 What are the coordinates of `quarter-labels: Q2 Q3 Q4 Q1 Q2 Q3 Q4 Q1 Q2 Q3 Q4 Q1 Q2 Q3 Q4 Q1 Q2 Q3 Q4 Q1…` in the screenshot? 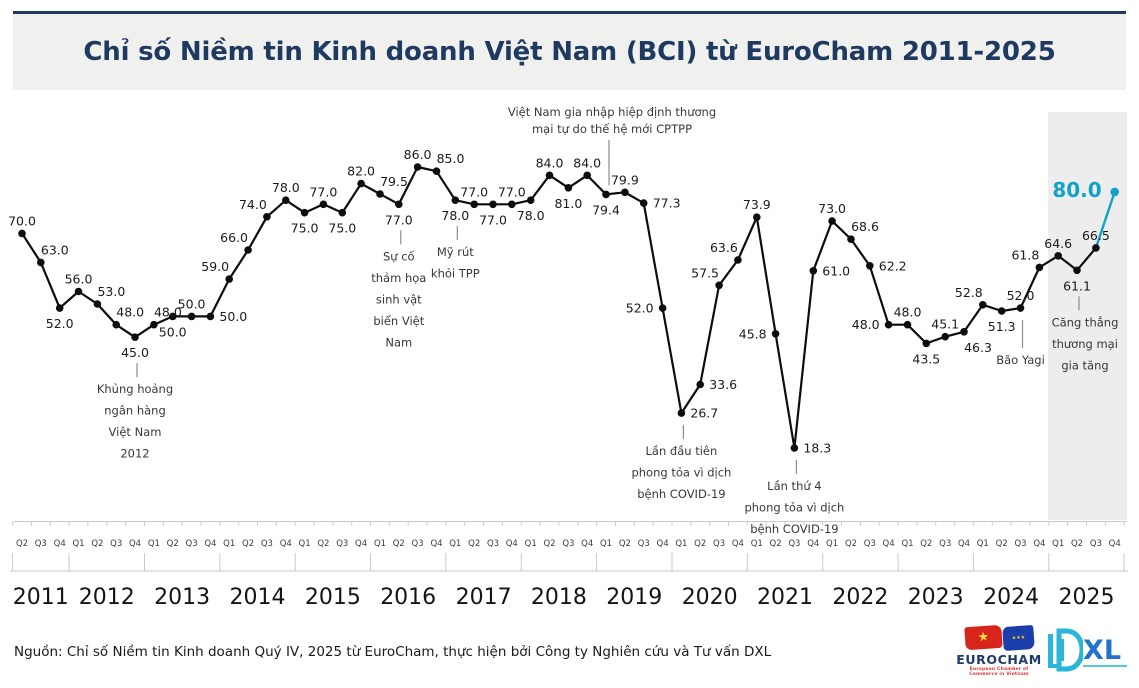 It's located at (568, 544).